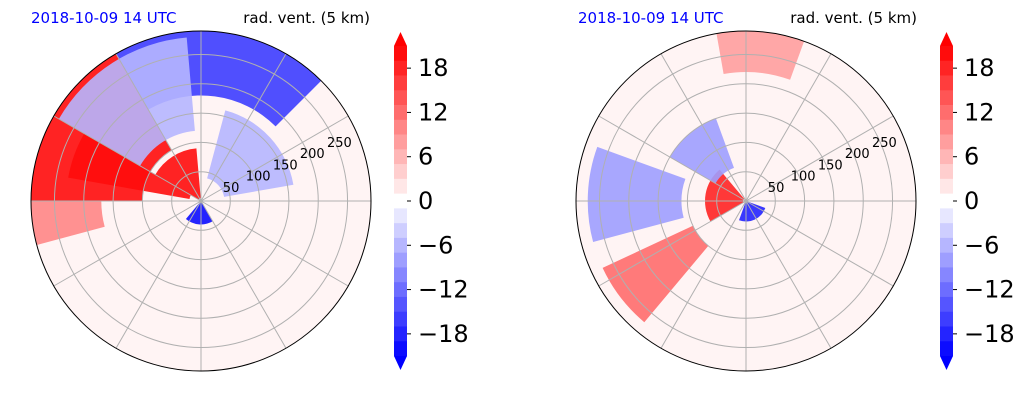  I want to click on date-title-left: 2018-10-09 14 UTC, so click(104, 18).